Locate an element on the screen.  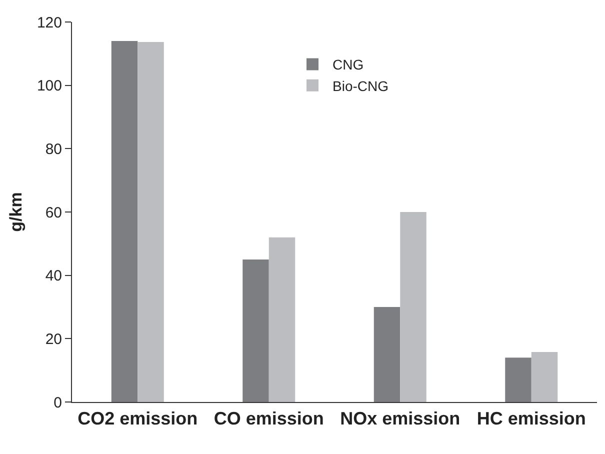
y-tick-label: 60 is located at coordinates (53, 213).